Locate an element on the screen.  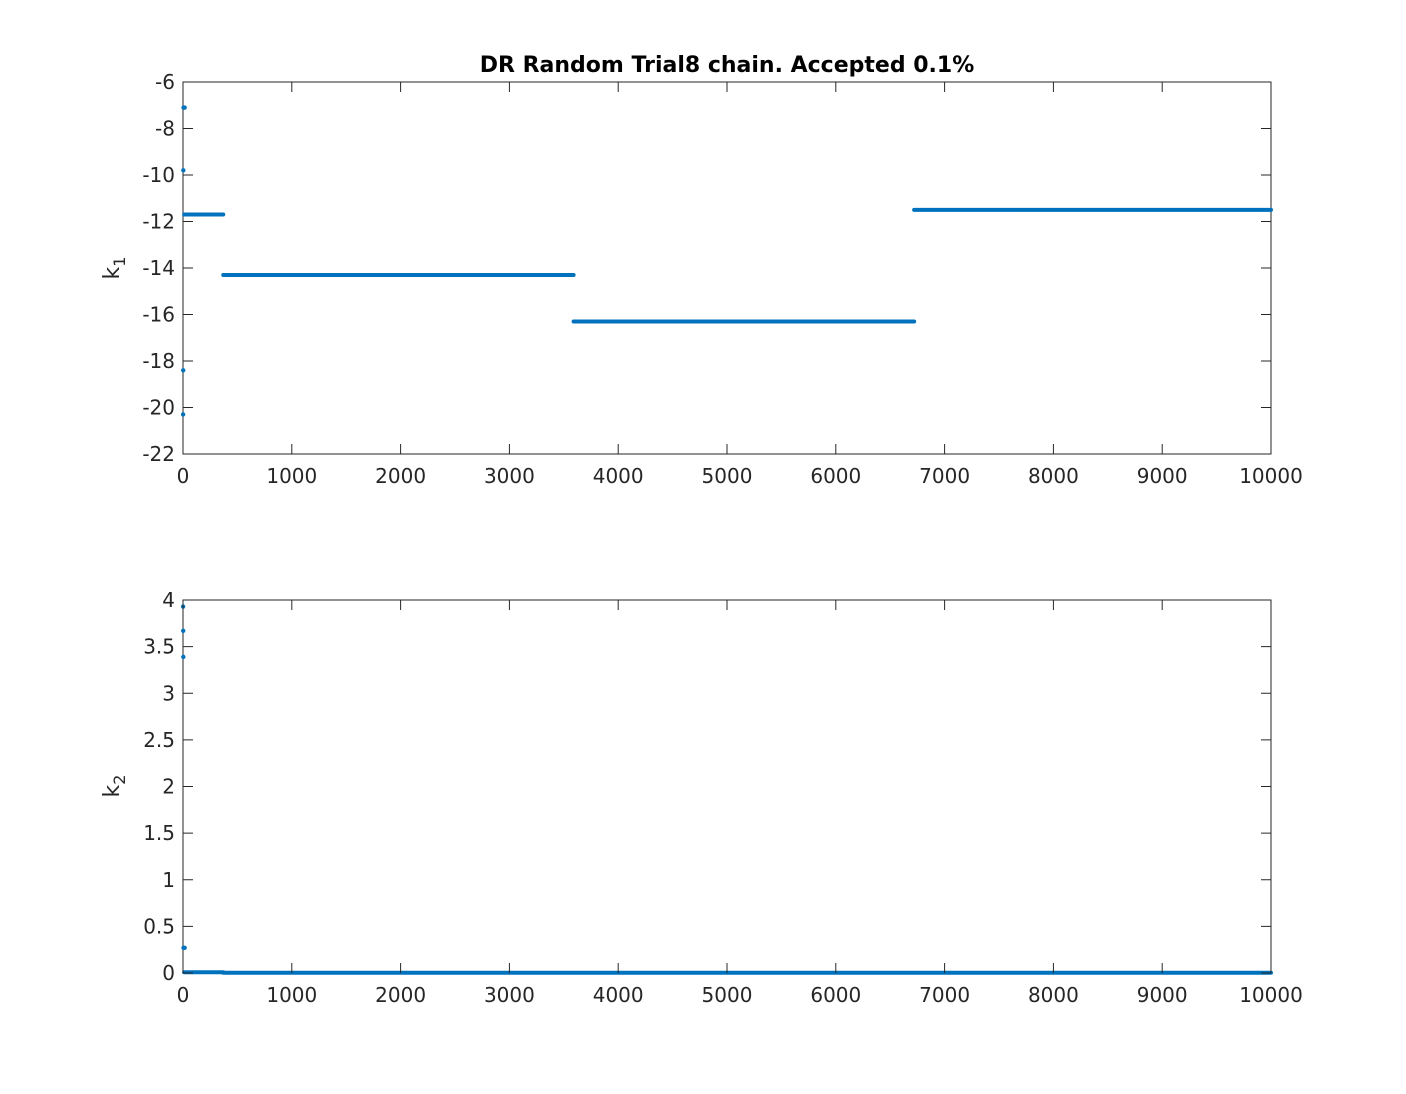
axes-k1-title: DR Random Trial8 chain. Accepted 0.1% is located at coordinates (727, 65).